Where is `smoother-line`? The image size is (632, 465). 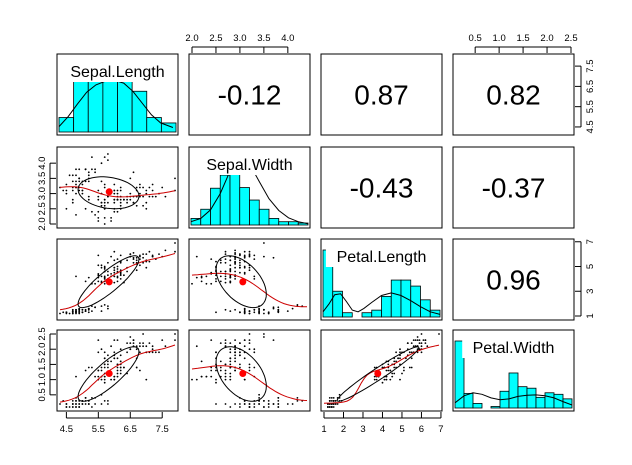 smoother-line is located at coordinates (117, 192).